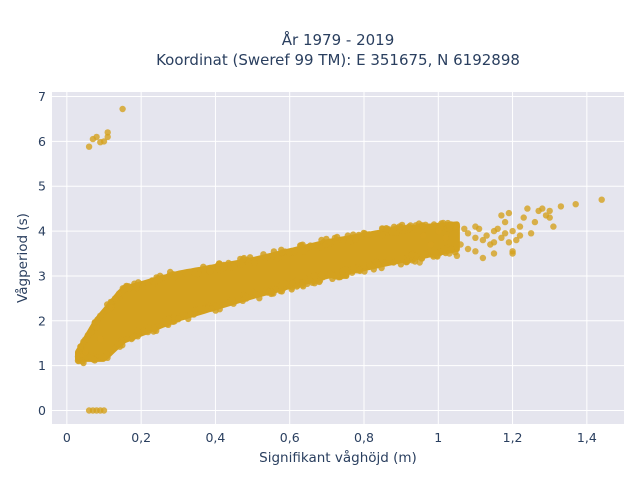 This screenshot has height=480, width=640. Describe the element at coordinates (513, 437) in the screenshot. I see `x-tick-label: 1,2` at that location.